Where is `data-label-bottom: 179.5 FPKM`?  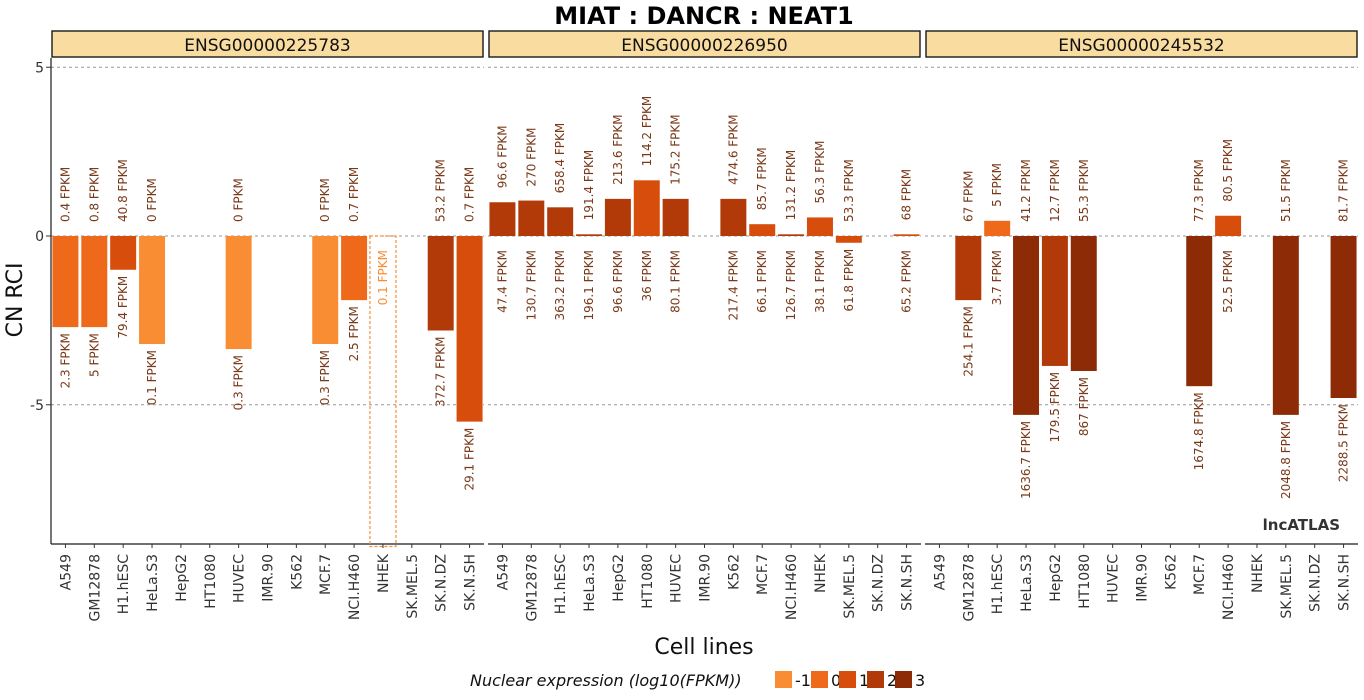 data-label-bottom: 179.5 FPKM is located at coordinates (1055, 407).